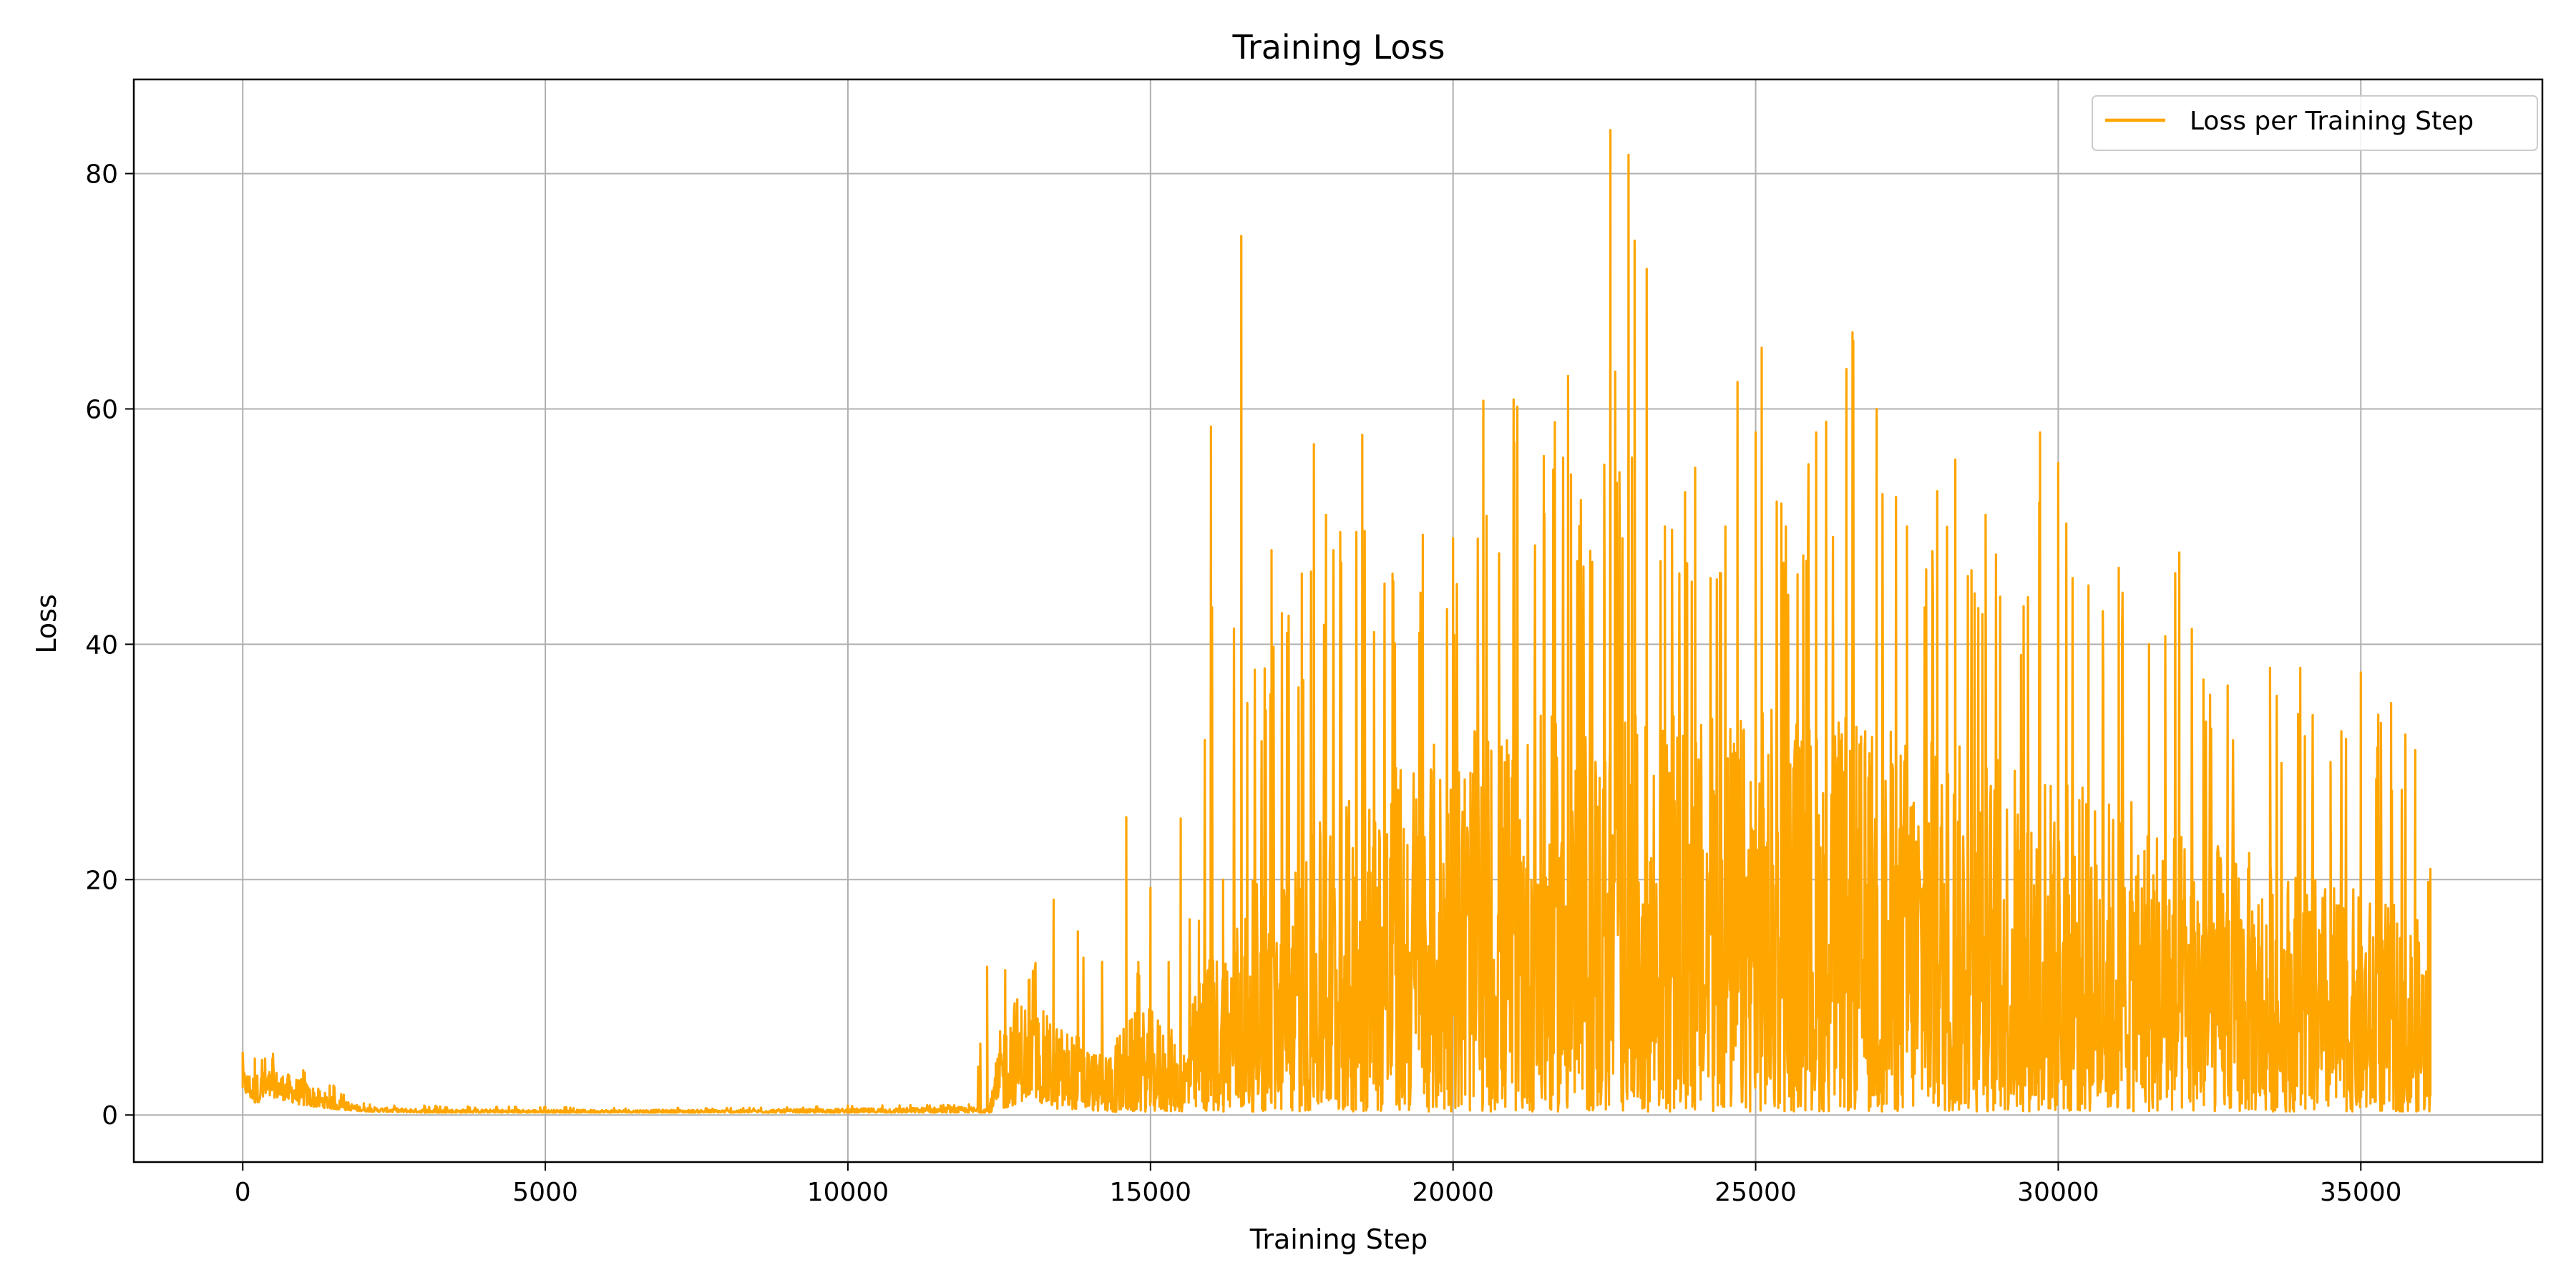 The height and width of the screenshot is (1288, 2576). Describe the element at coordinates (101, 645) in the screenshot. I see `y-tick-label: 40` at that location.